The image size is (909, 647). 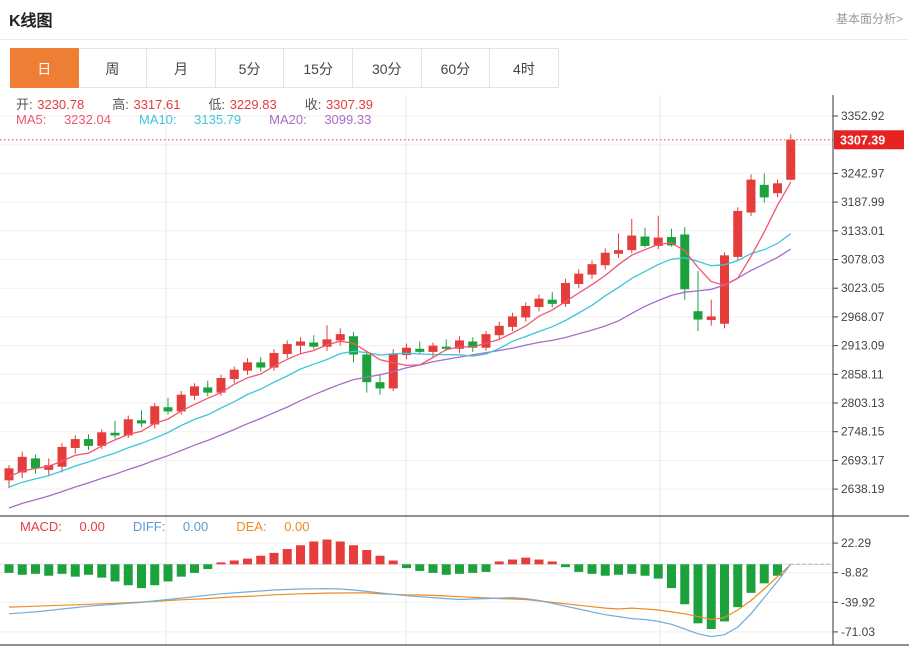 What do you see at coordinates (856, 543) in the screenshot?
I see `macd-axis-label: 22.29` at bounding box center [856, 543].